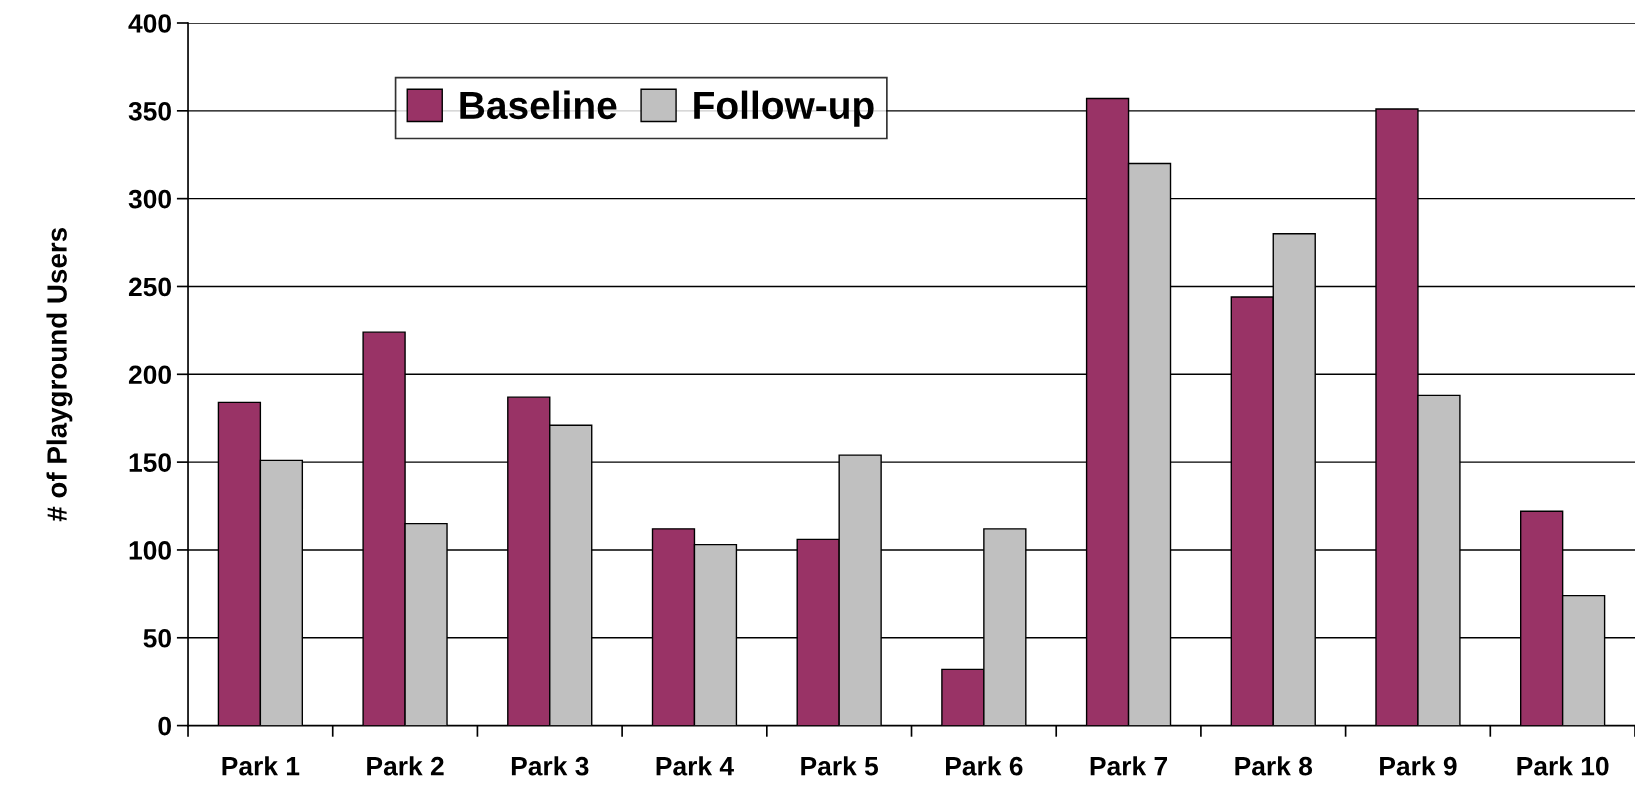 The width and height of the screenshot is (1635, 793). What do you see at coordinates (784, 108) in the screenshot?
I see `legend-label: Follow-up` at bounding box center [784, 108].